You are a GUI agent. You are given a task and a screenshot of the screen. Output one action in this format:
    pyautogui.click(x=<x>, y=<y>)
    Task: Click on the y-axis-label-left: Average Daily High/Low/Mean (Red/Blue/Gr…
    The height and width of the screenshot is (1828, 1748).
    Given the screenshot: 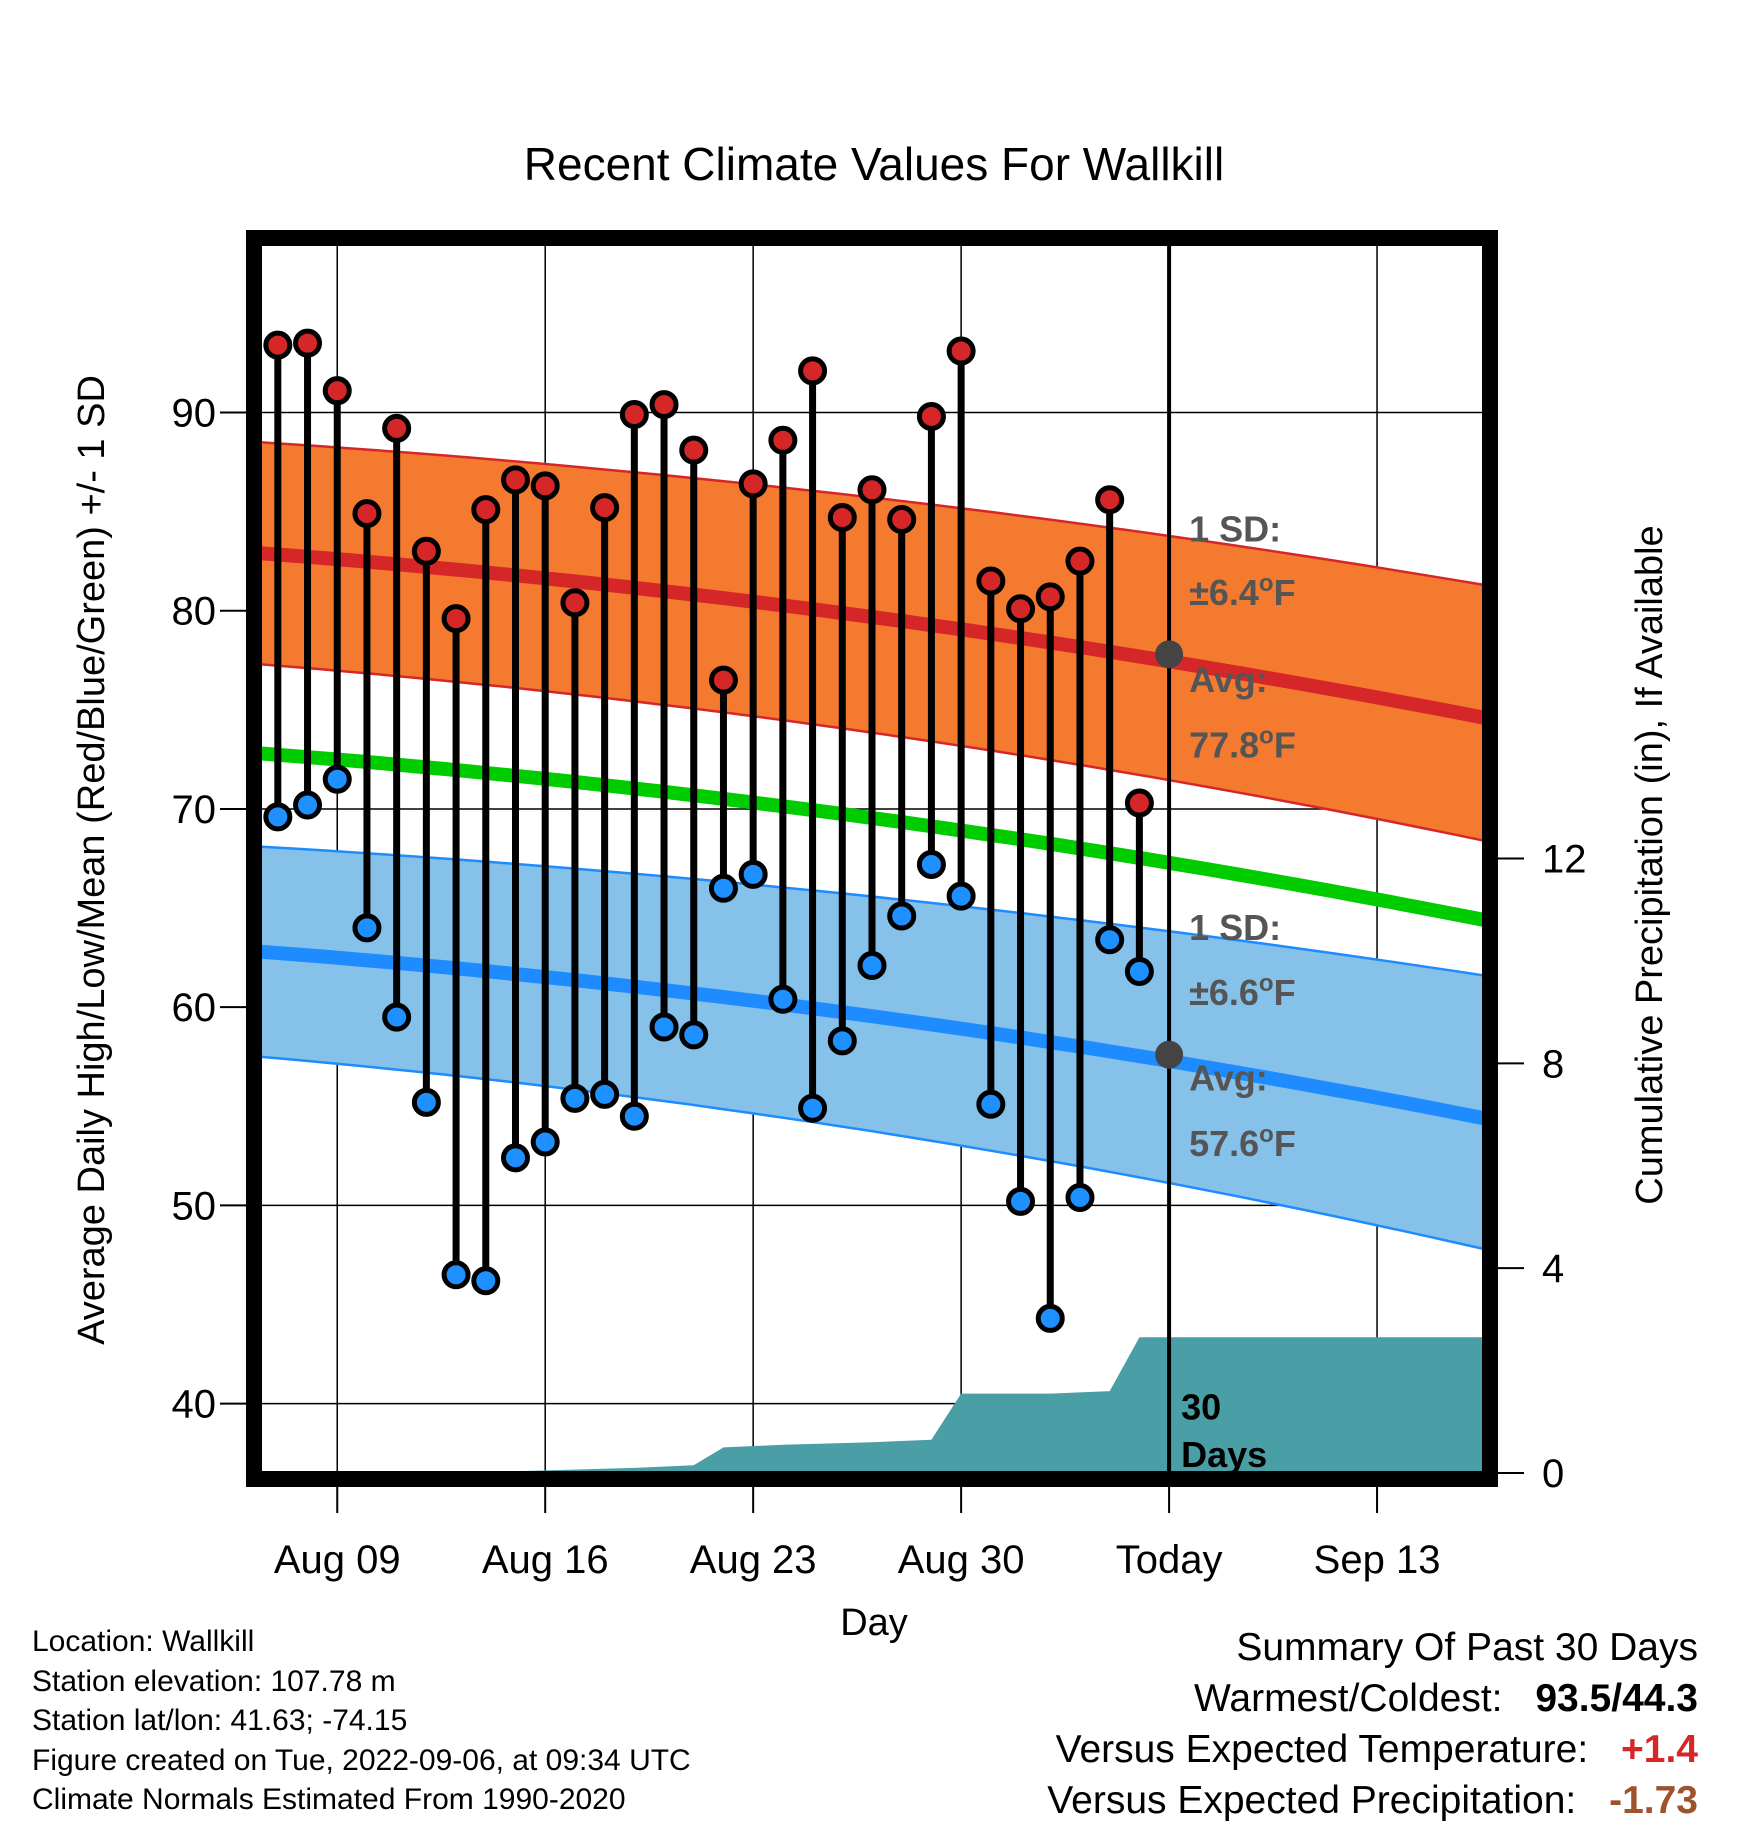 What is the action you would take?
    pyautogui.click(x=92, y=860)
    